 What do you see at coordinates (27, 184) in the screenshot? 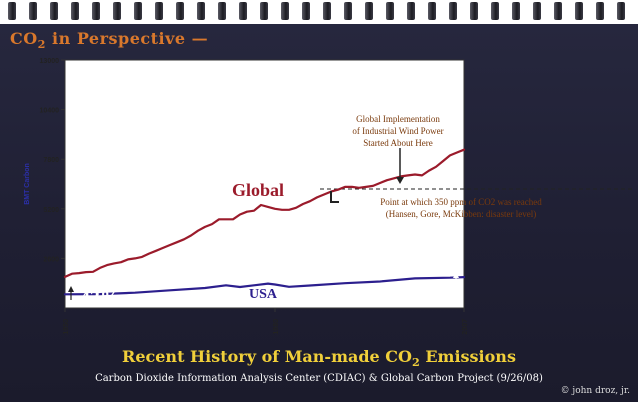
I see `y-axis-label: BMT Carbon` at bounding box center [27, 184].